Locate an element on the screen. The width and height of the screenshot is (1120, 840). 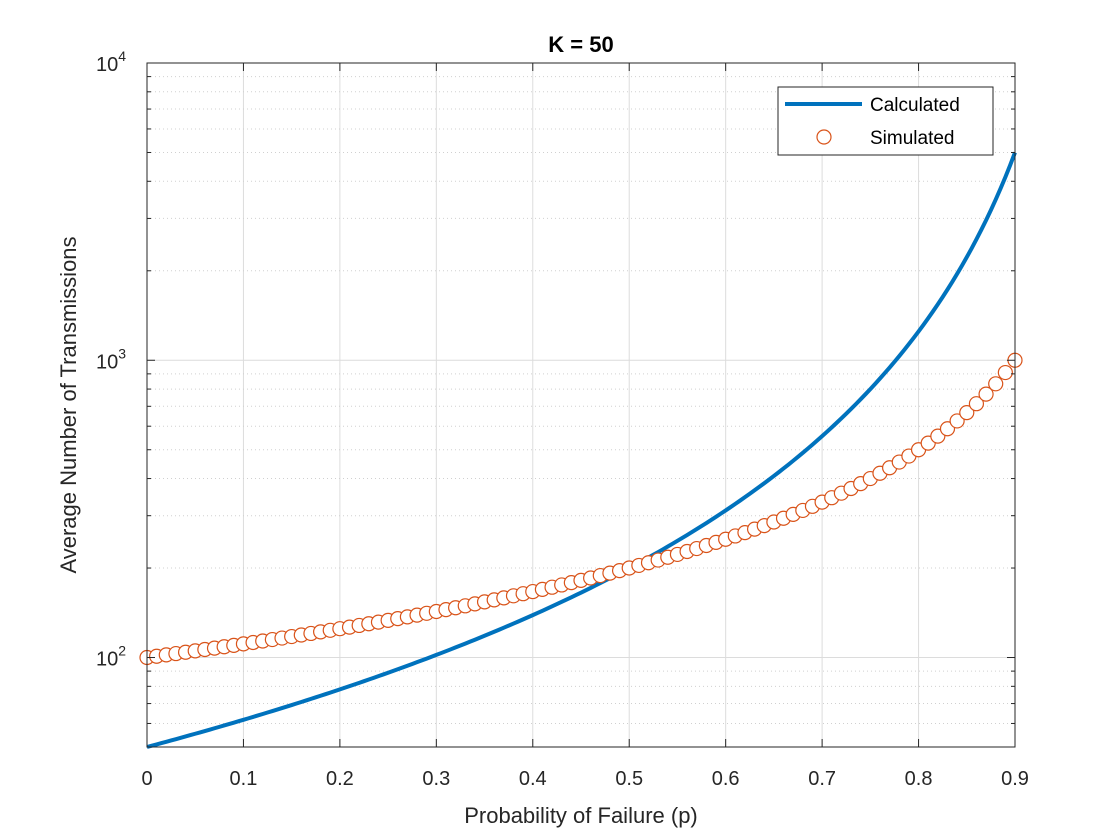
legend-simulated-swatch is located at coordinates (824, 137).